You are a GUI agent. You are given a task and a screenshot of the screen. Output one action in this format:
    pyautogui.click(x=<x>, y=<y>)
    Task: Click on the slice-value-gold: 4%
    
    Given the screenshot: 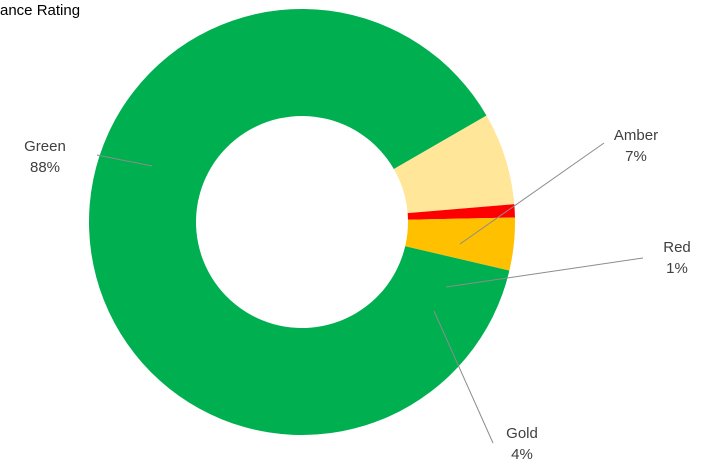 What is the action you would take?
    pyautogui.click(x=522, y=454)
    